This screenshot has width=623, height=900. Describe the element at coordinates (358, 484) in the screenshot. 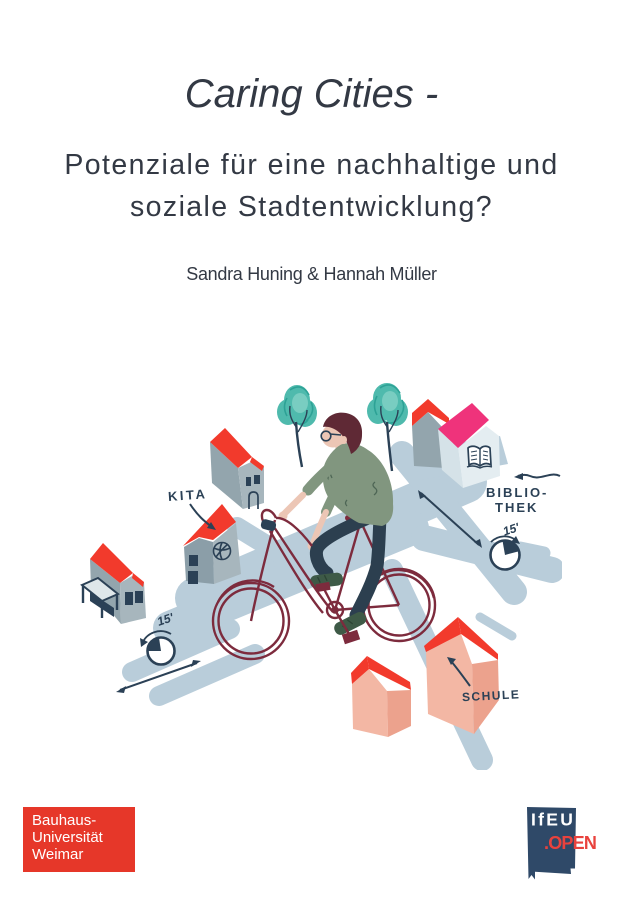

I see `torso` at that location.